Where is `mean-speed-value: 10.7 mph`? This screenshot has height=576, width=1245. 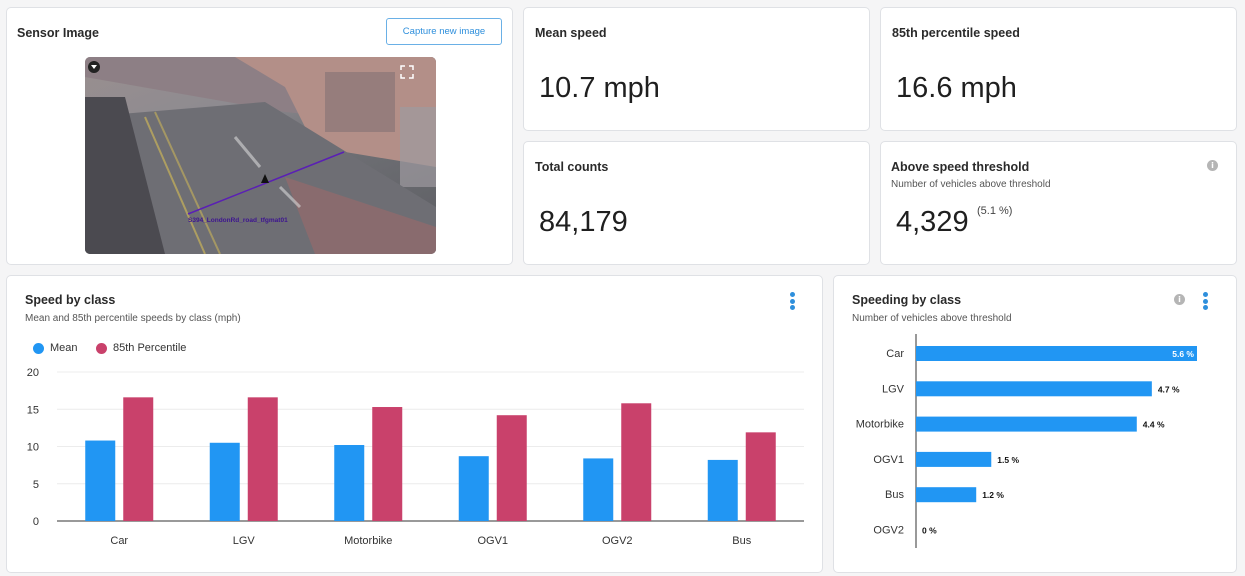
mean-speed-value: 10.7 mph is located at coordinates (599, 88).